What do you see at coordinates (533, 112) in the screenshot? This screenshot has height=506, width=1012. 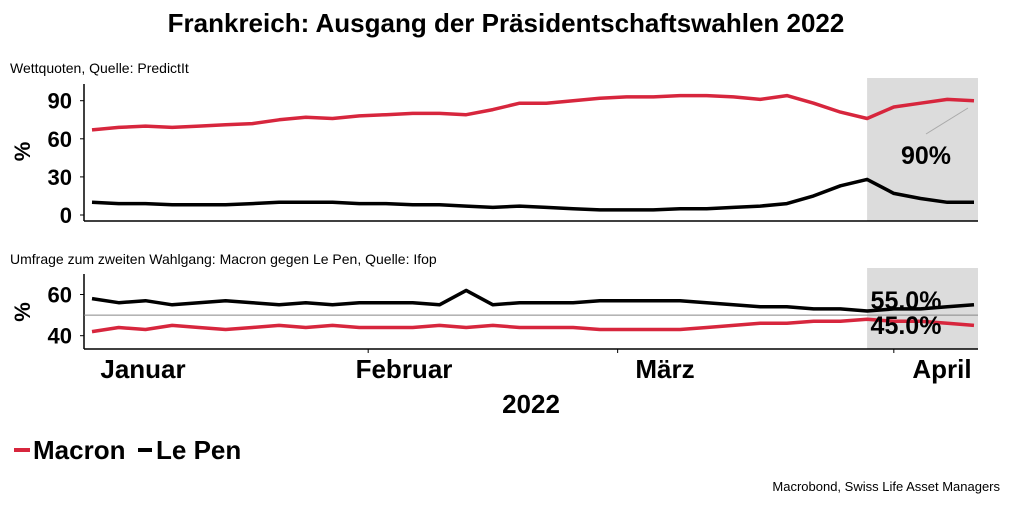 I see `panel1-series-macron` at bounding box center [533, 112].